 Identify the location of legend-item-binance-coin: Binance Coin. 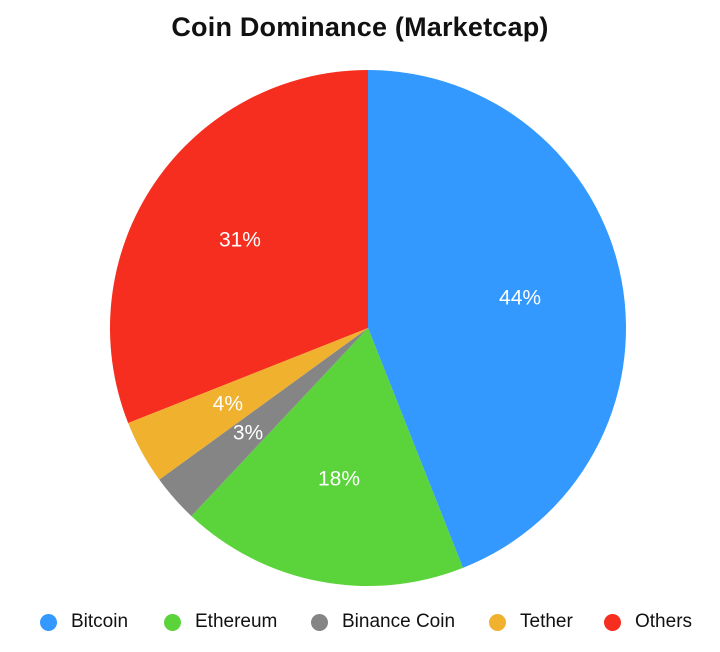
(383, 622).